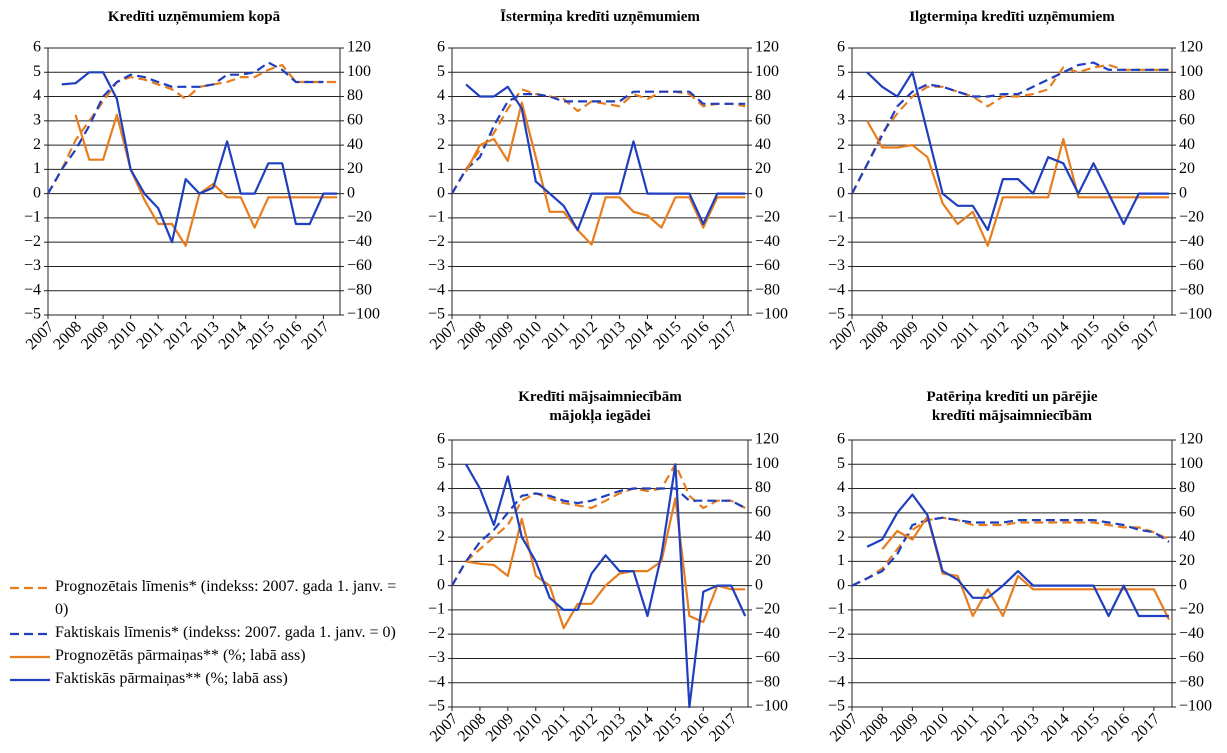  I want to click on legend-entry: Faktiskās pārmaiņas** (%; labā ass), so click(204, 678).